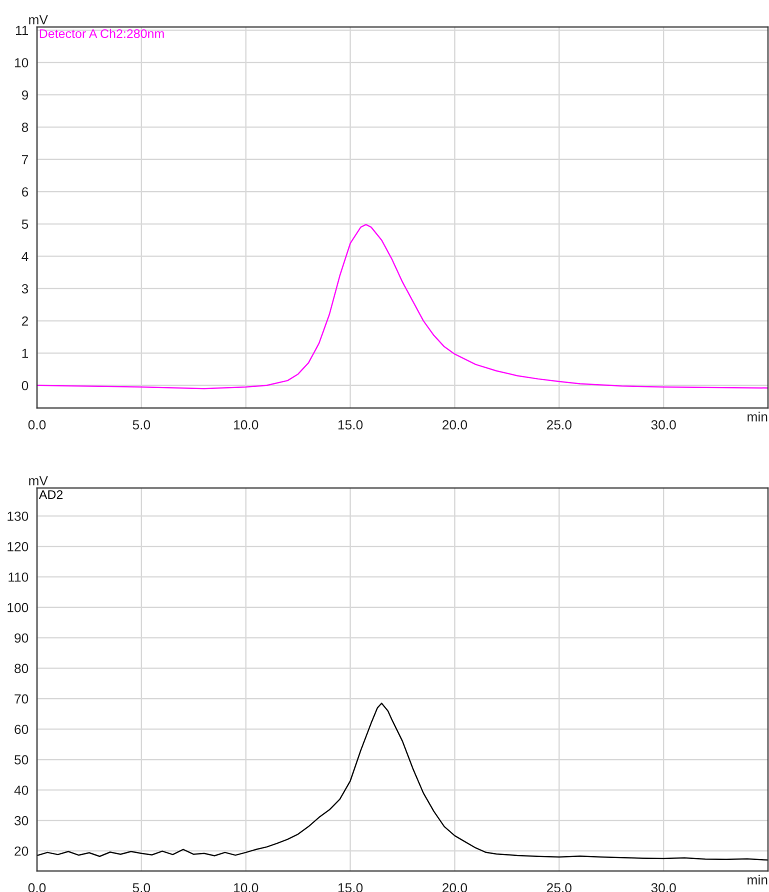  What do you see at coordinates (25, 159) in the screenshot?
I see `y-tick-label: 7` at bounding box center [25, 159].